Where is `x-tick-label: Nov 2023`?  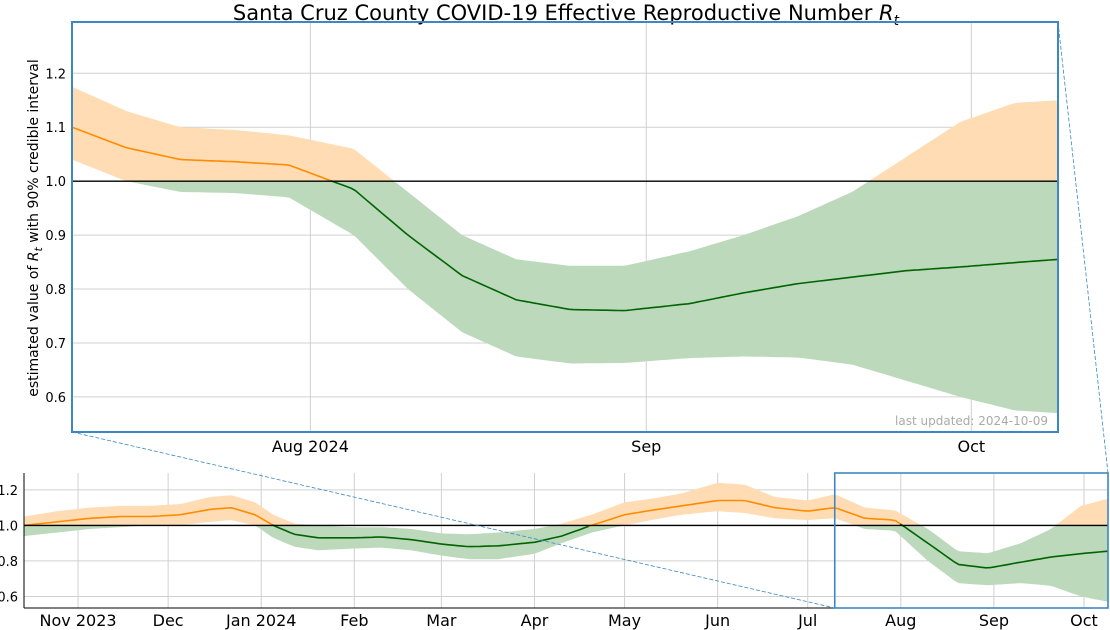 x-tick-label: Nov 2023 is located at coordinates (78, 620).